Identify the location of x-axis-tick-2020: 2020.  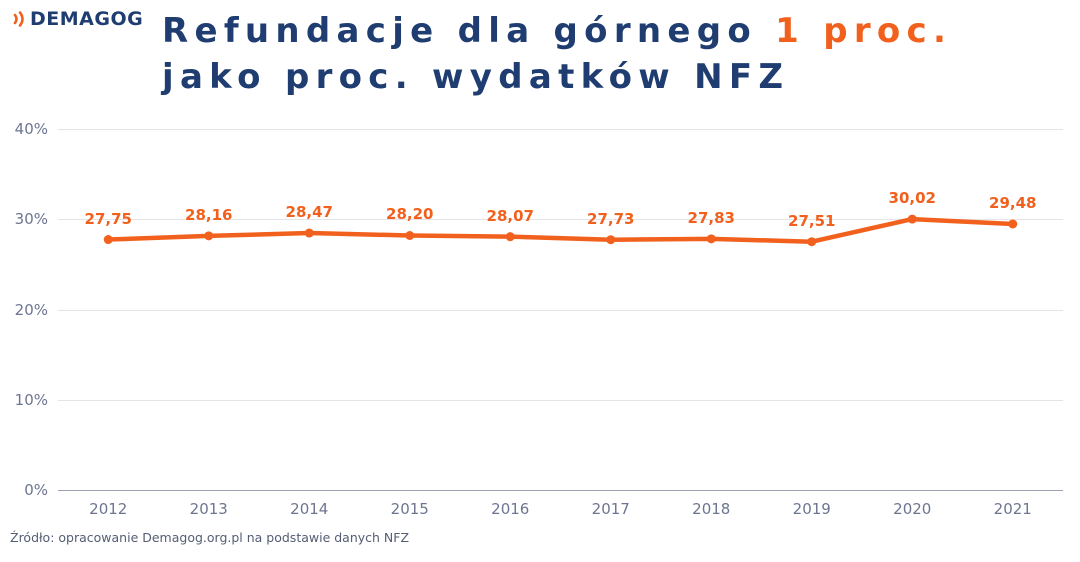
(912, 509).